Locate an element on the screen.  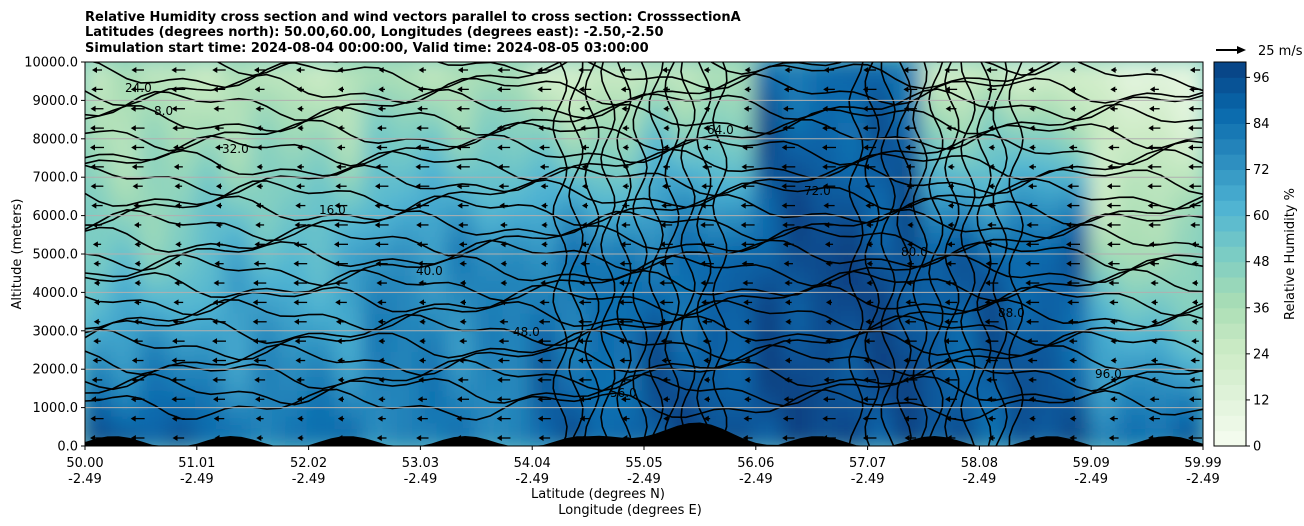
colorbar-tick-label: 60 is located at coordinates (1261, 216).